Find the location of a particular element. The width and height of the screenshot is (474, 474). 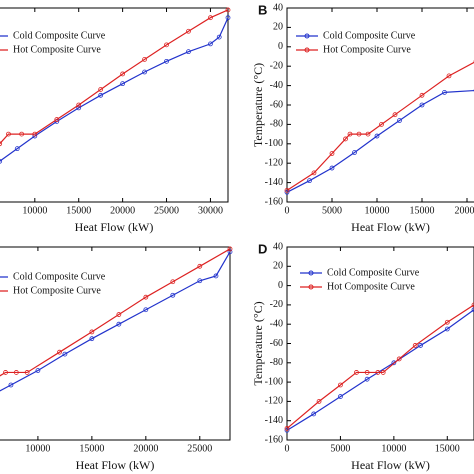

legend-label: Cold Composite Curve is located at coordinates (59, 276).